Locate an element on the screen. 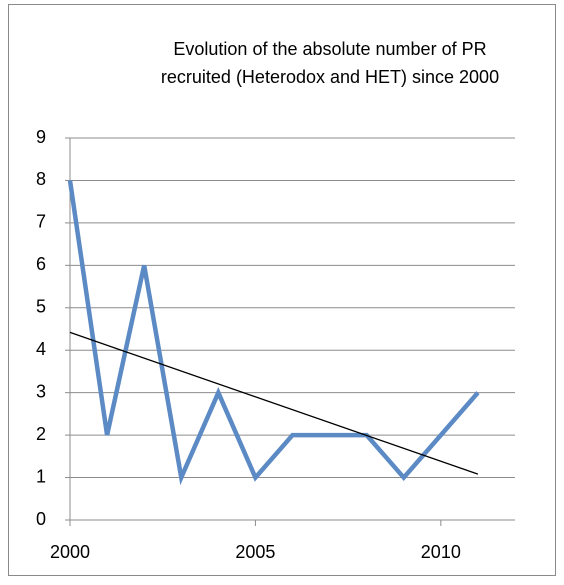 This screenshot has width=564, height=585. y-tick-label: 4 is located at coordinates (41, 349).